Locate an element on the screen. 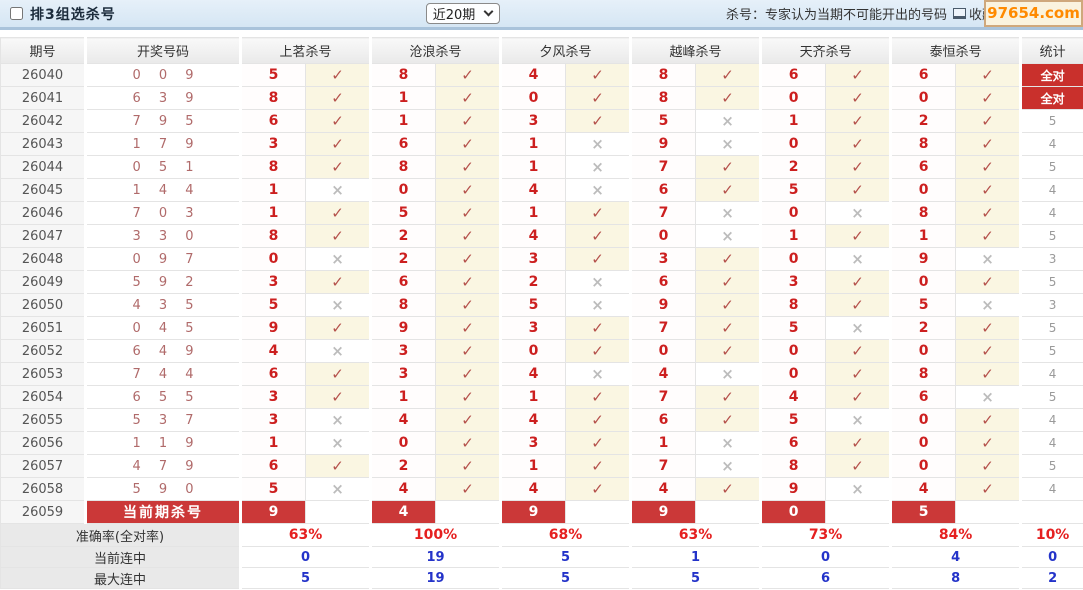  table-row: 26048 0 9 7 0 × 2 ✓ 3 ✓ 3 ✓ 0 × 9 × 3 is located at coordinates (541, 259).